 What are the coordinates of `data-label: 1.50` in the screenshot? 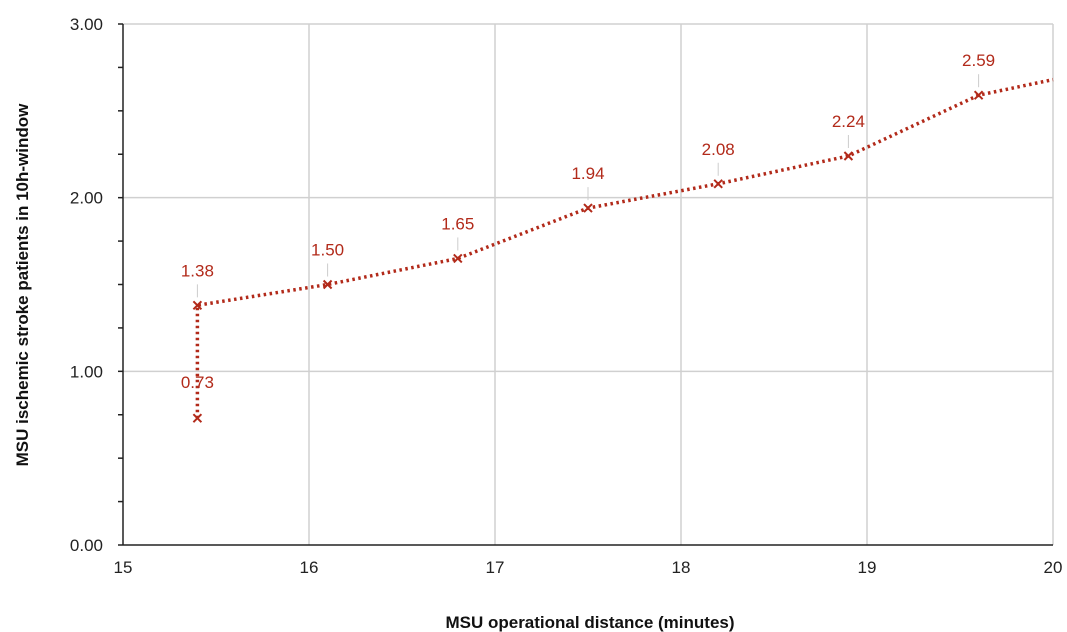 It's located at (327, 250).